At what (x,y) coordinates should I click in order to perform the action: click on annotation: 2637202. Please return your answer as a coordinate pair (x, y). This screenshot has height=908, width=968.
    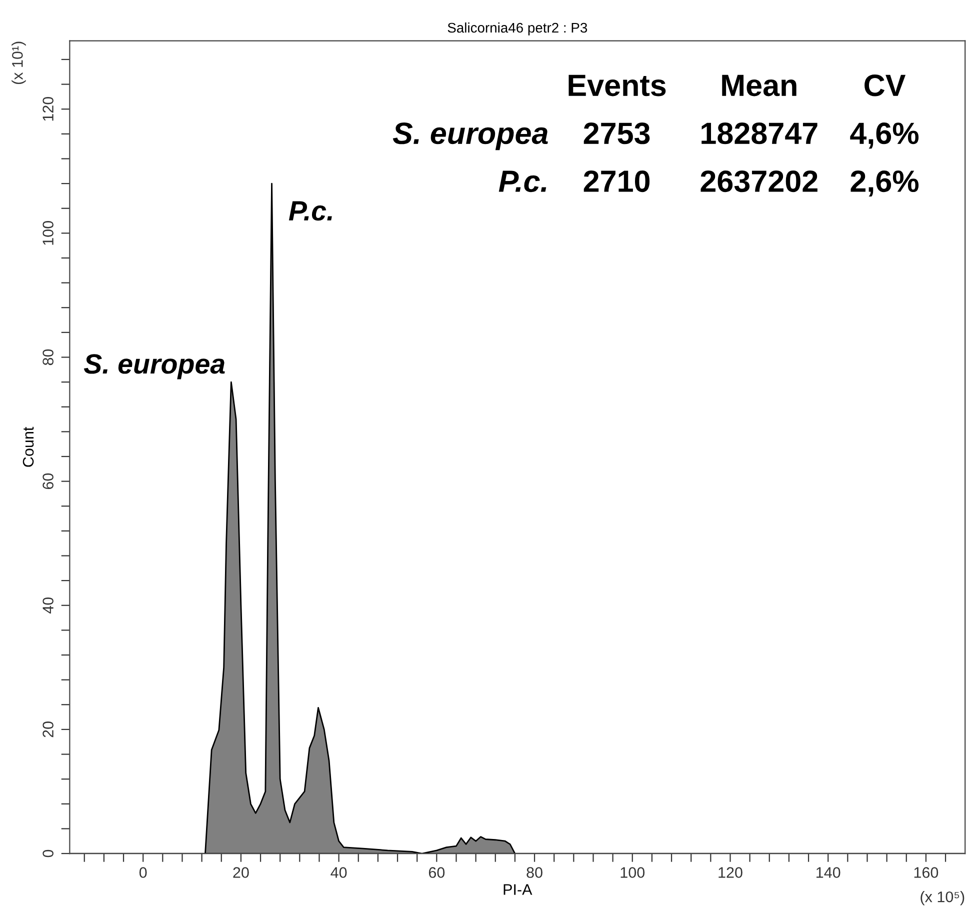
    Looking at the image, I should click on (759, 181).